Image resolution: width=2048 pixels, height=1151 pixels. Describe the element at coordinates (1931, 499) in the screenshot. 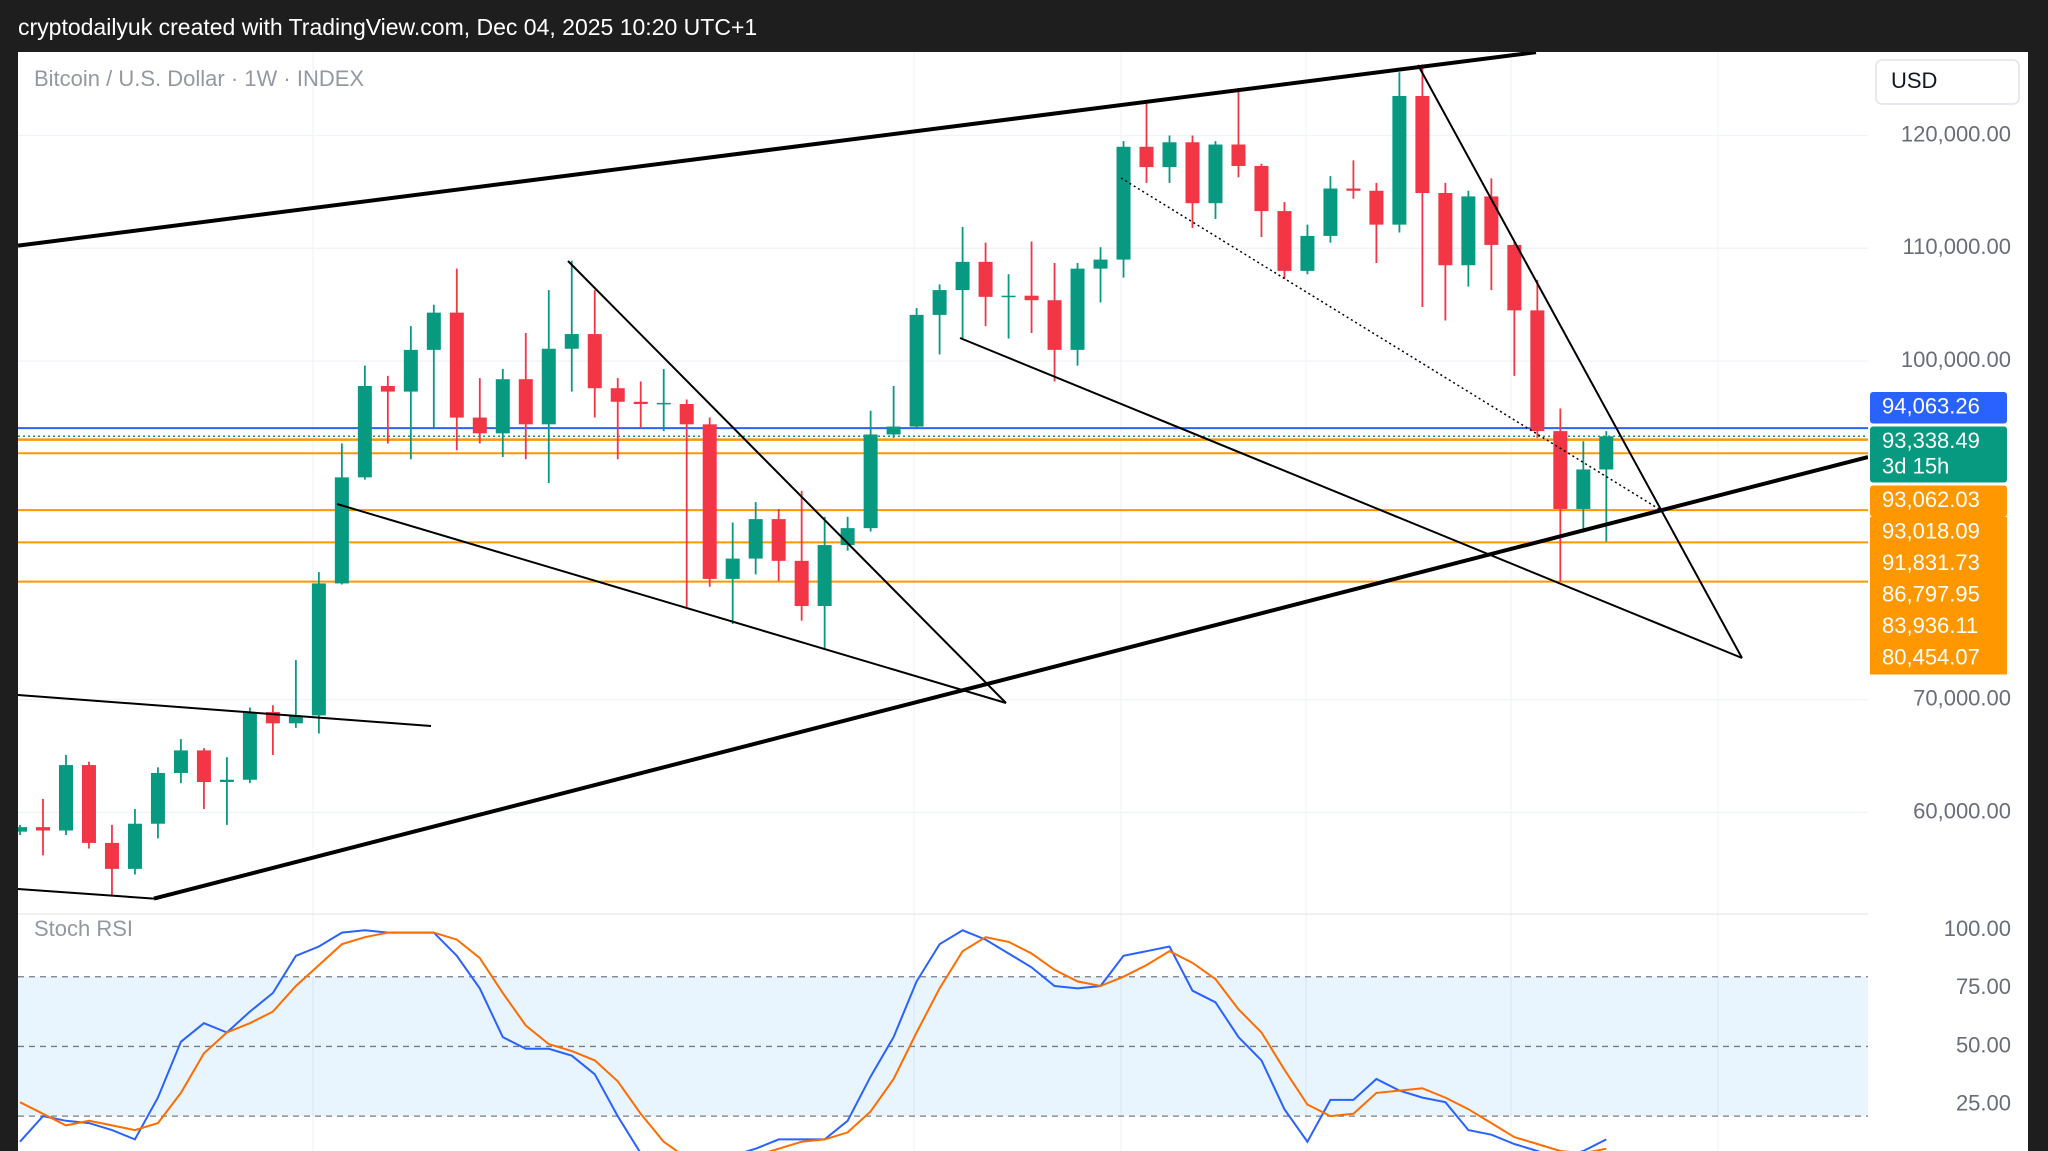

I see `price-label: 93,062.03` at that location.